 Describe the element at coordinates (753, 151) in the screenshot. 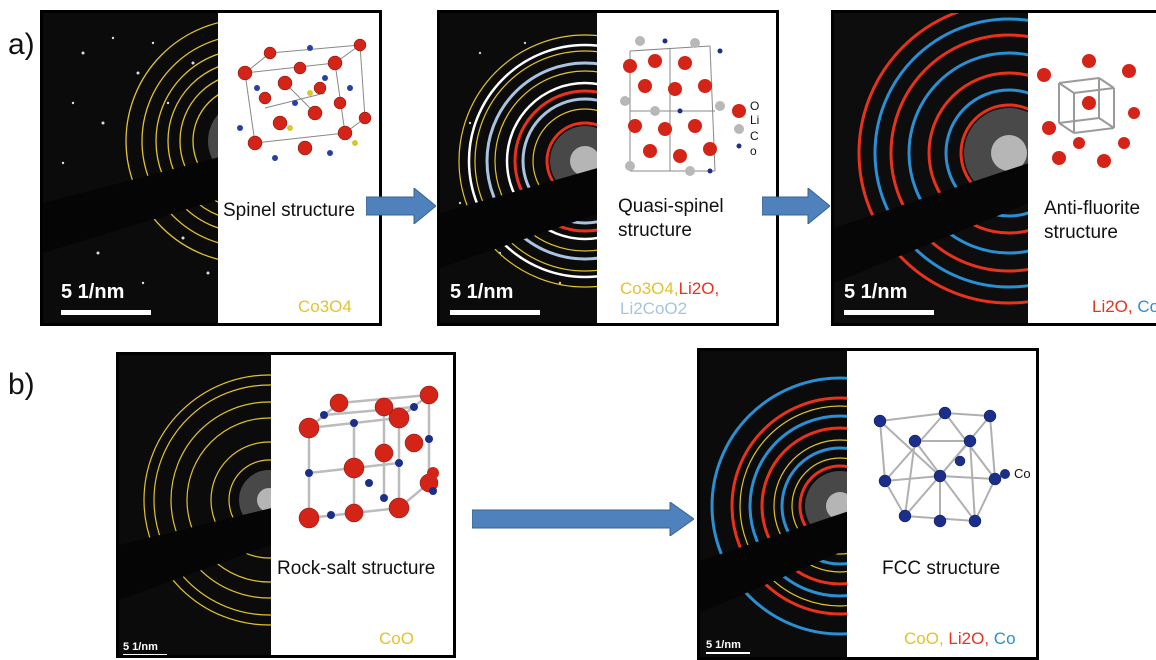

I see `legend-o2: o` at that location.